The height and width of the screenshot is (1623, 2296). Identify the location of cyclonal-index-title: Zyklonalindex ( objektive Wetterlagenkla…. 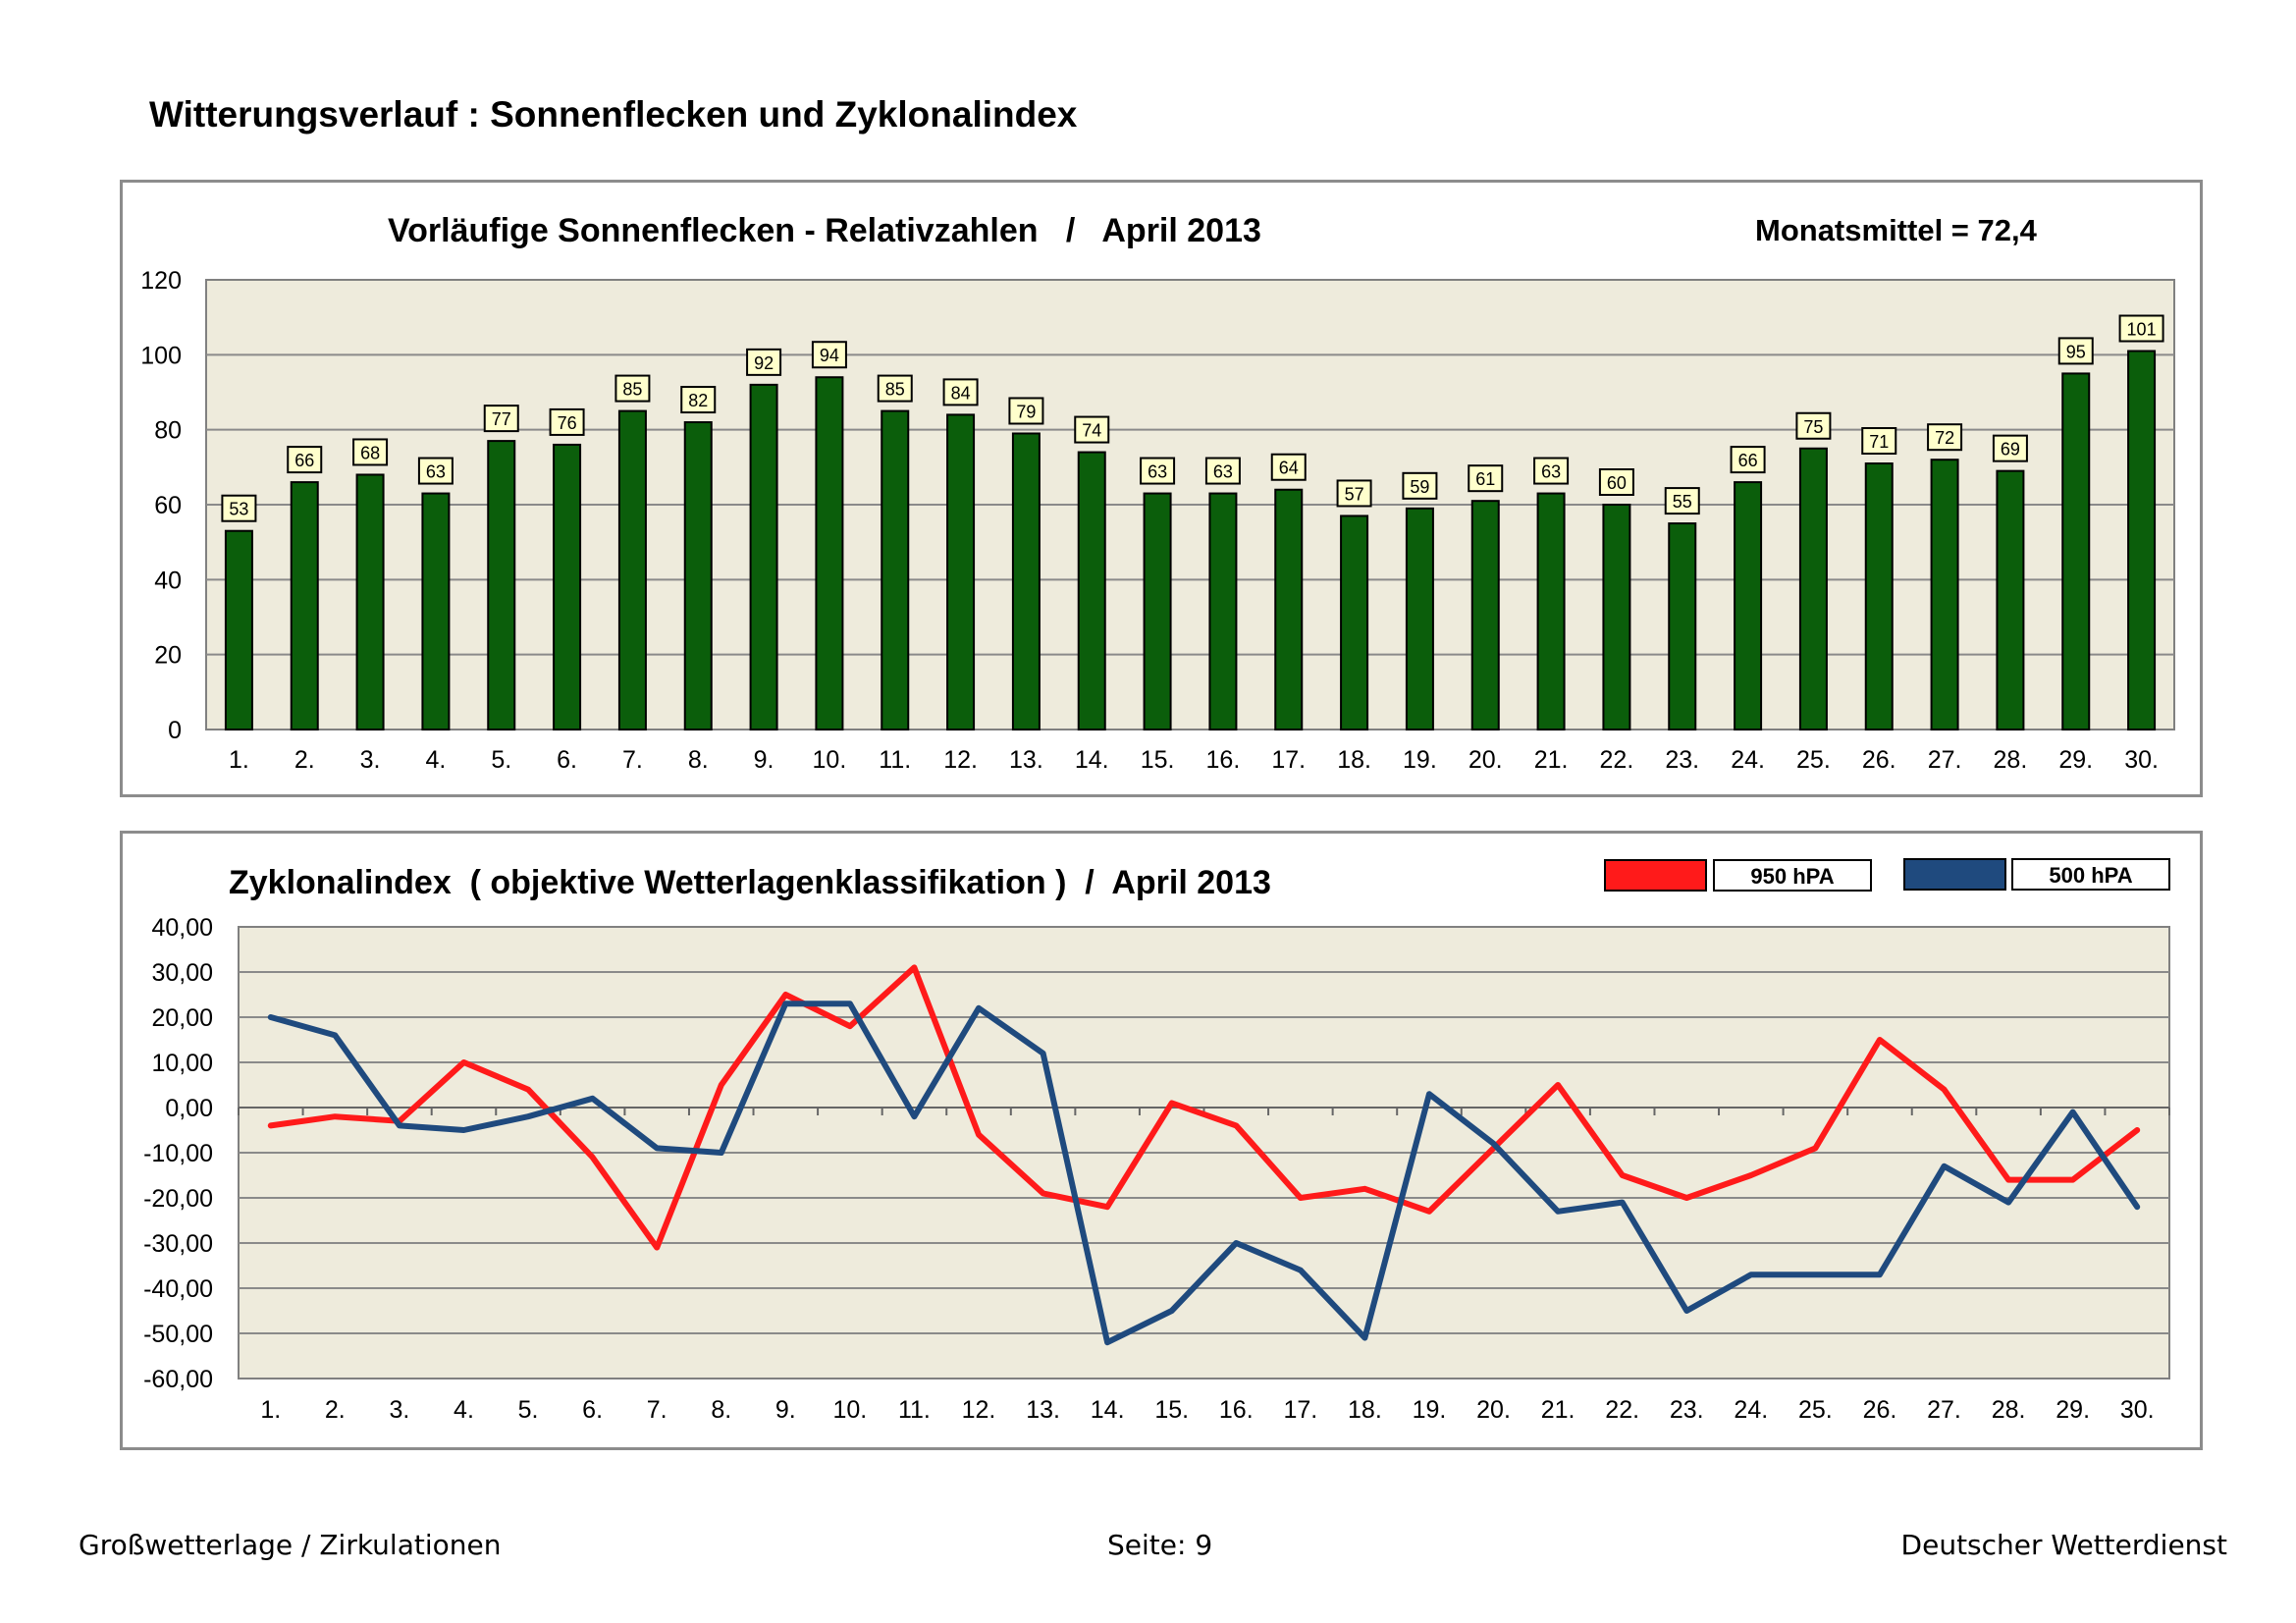
(750, 882).